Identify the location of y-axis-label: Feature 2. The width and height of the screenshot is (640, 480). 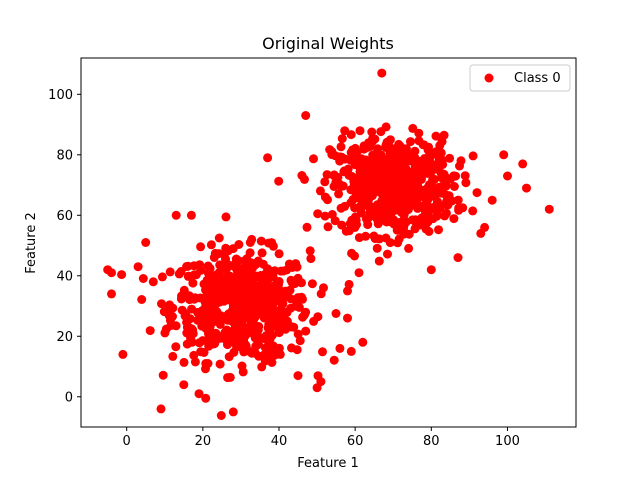
(31, 243).